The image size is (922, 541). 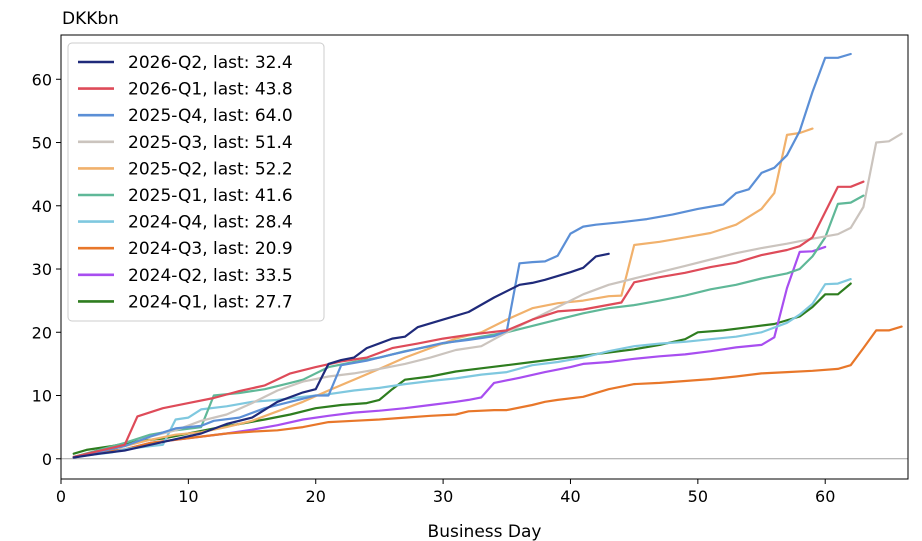 What do you see at coordinates (210, 249) in the screenshot?
I see `legend-entry: 2024-Q3, last: 20.9` at bounding box center [210, 249].